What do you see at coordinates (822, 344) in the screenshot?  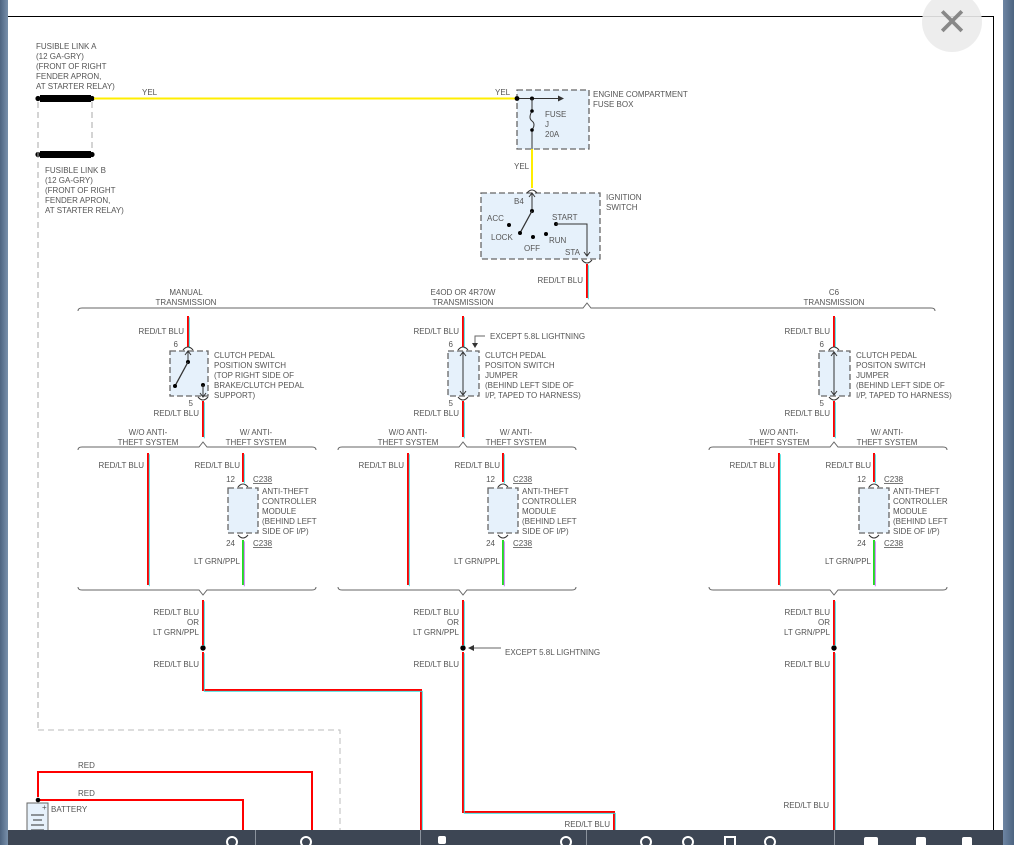 I see `pin-label: 6` at bounding box center [822, 344].